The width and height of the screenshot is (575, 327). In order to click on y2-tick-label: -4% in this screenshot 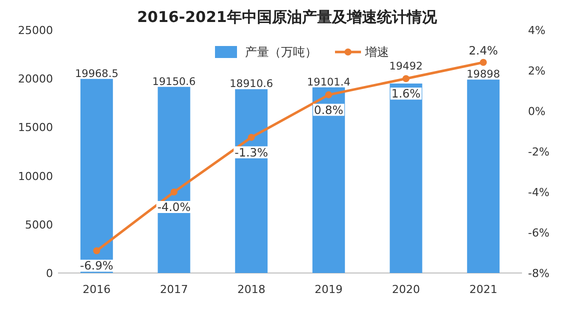, I will do `click(539, 192)`.